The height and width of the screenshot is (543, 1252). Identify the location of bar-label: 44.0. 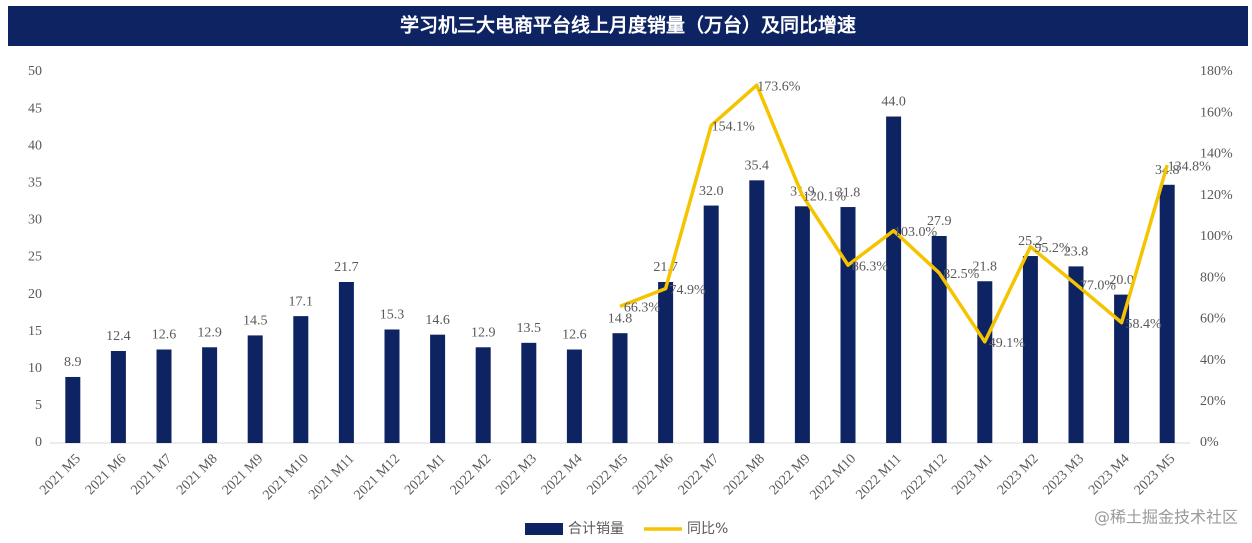
(893, 102).